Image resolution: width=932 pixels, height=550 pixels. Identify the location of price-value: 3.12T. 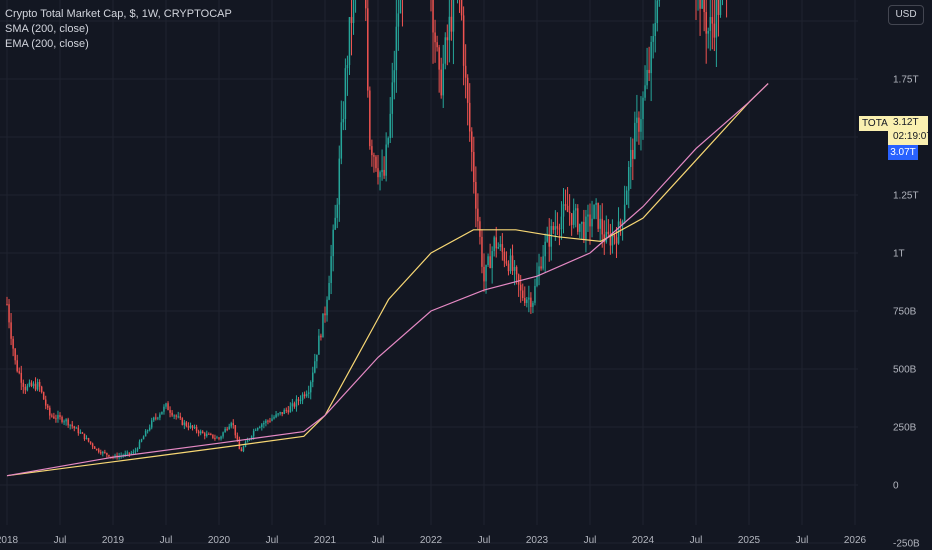
(906, 122).